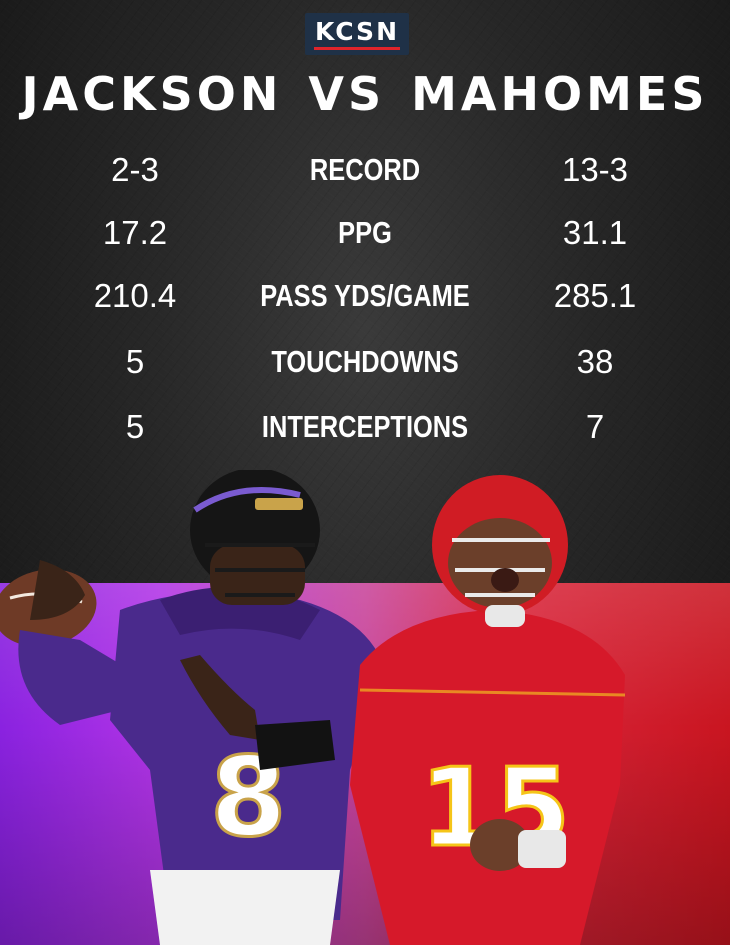  What do you see at coordinates (595, 295) in the screenshot?
I see `mahomes-pass-yds: 285.1` at bounding box center [595, 295].